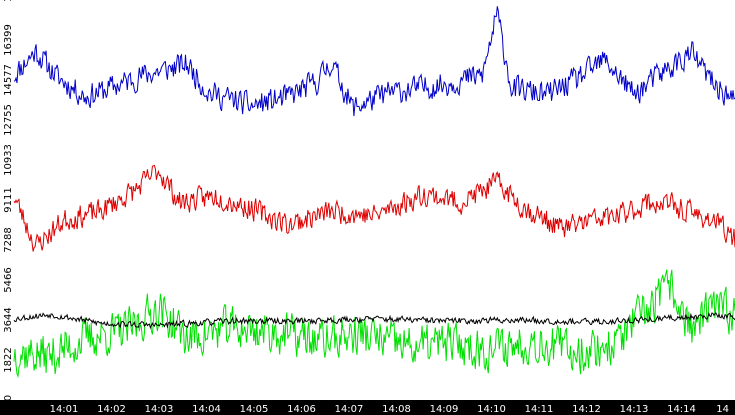 Image resolution: width=735 pixels, height=415 pixels. Describe the element at coordinates (159, 409) in the screenshot. I see `x-tick-label: 14:03` at that location.